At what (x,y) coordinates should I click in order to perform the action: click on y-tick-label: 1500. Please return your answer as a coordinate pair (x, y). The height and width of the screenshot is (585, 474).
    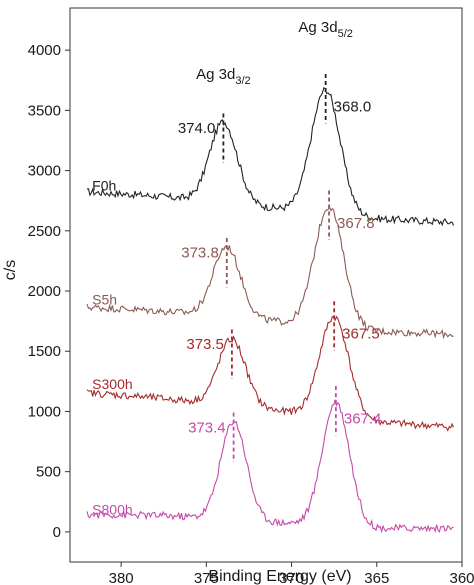
    Looking at the image, I should click on (44, 351).